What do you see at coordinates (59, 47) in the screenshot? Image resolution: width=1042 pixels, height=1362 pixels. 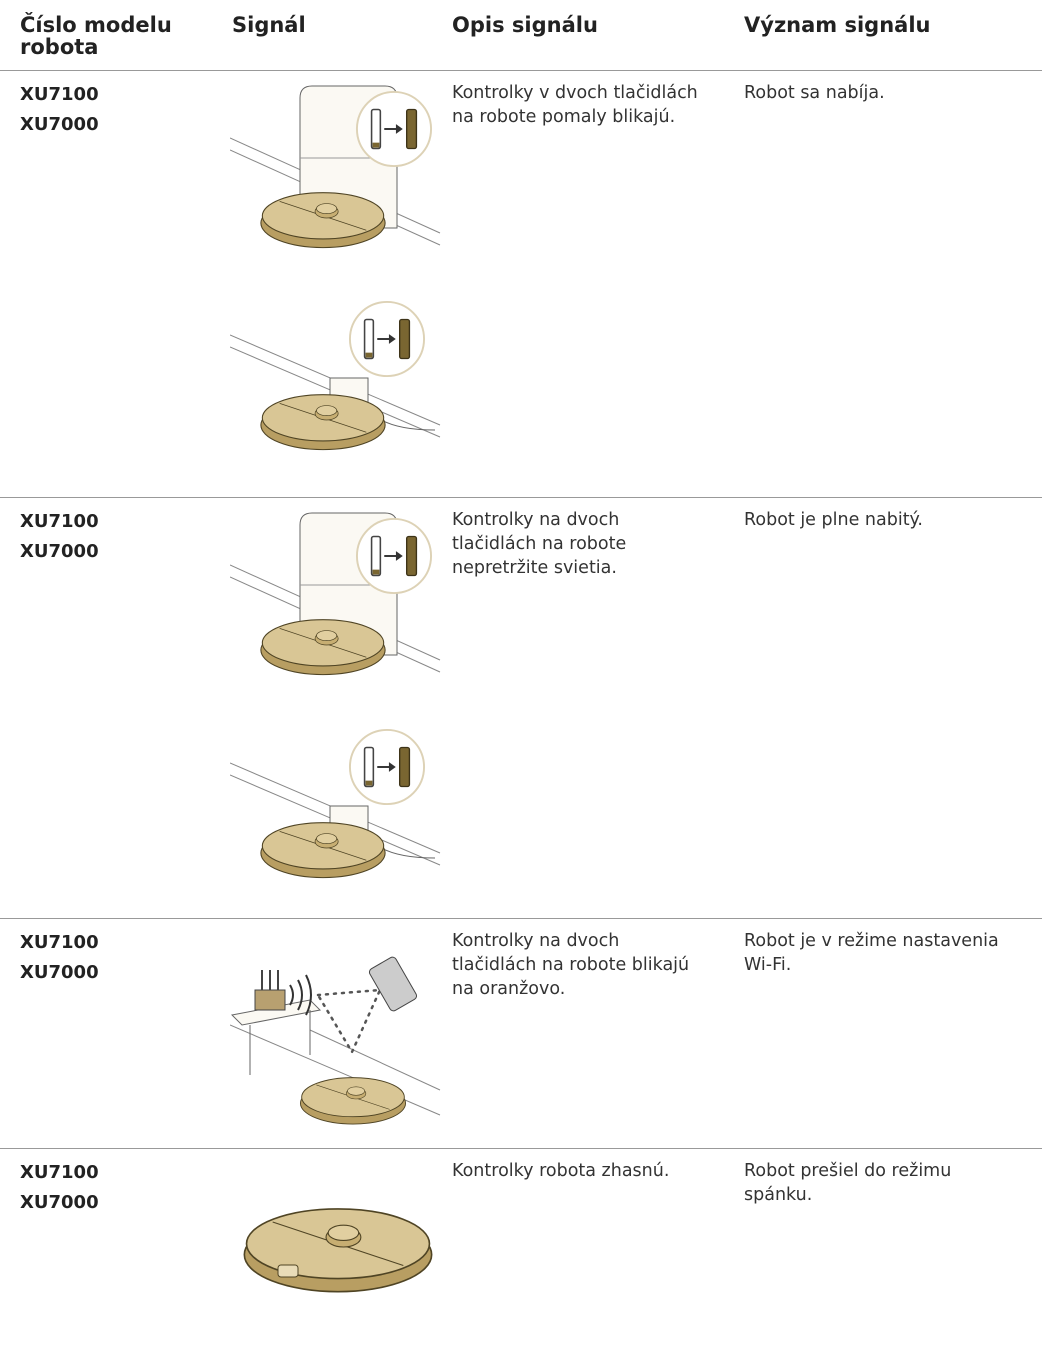 I see `column-header: robota` at bounding box center [59, 47].